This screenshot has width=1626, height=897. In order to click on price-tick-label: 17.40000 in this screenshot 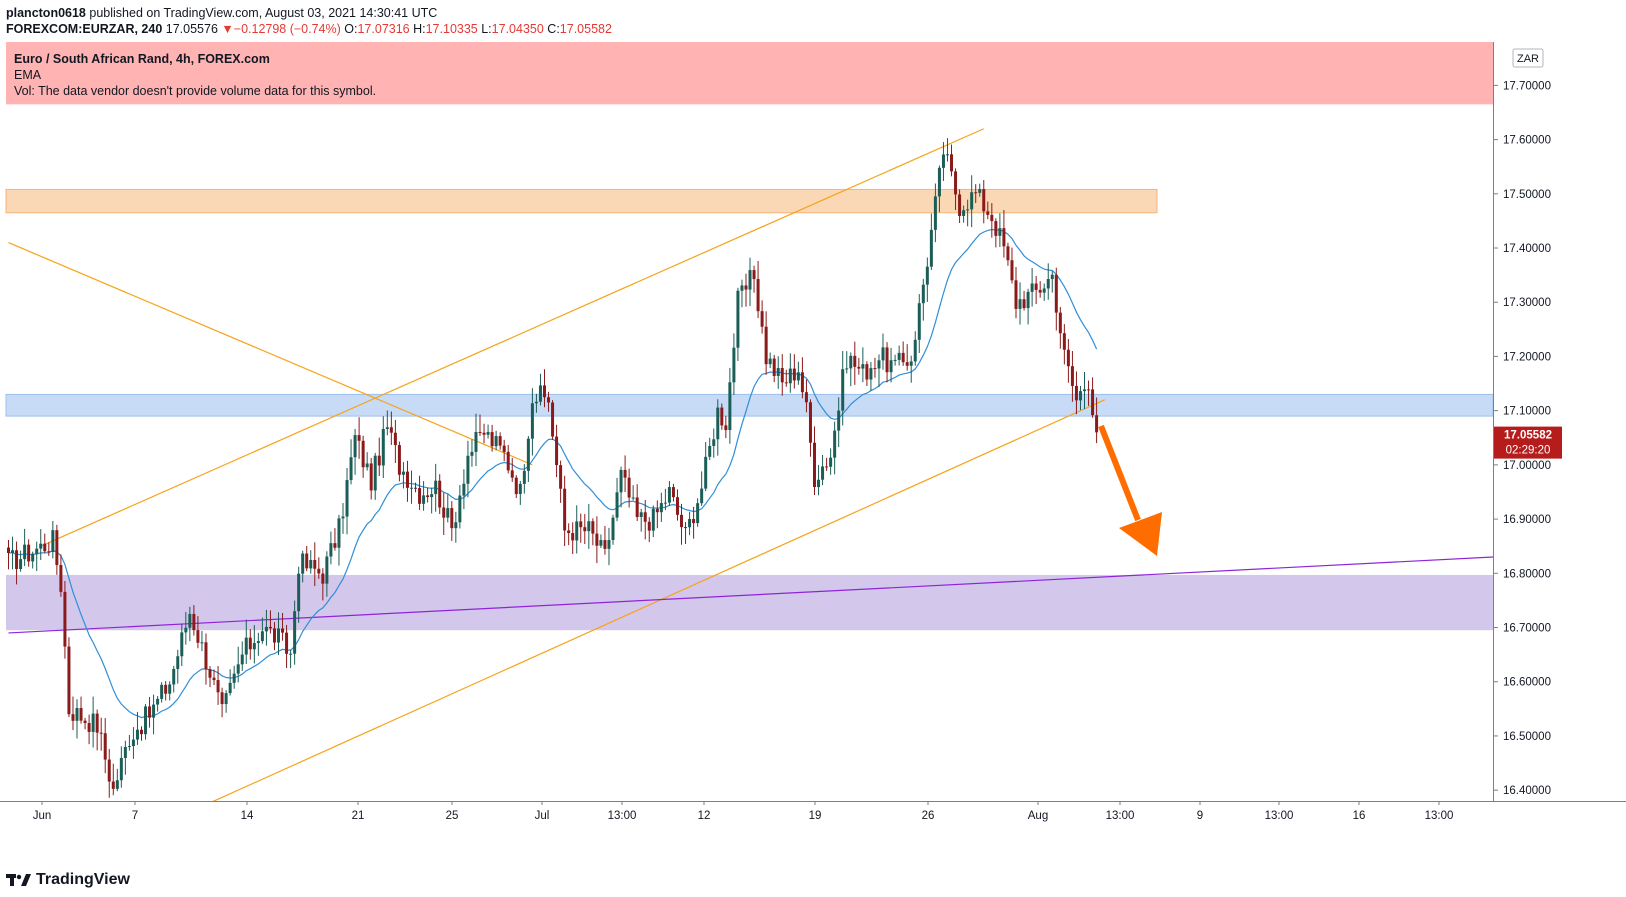, I will do `click(1527, 249)`.